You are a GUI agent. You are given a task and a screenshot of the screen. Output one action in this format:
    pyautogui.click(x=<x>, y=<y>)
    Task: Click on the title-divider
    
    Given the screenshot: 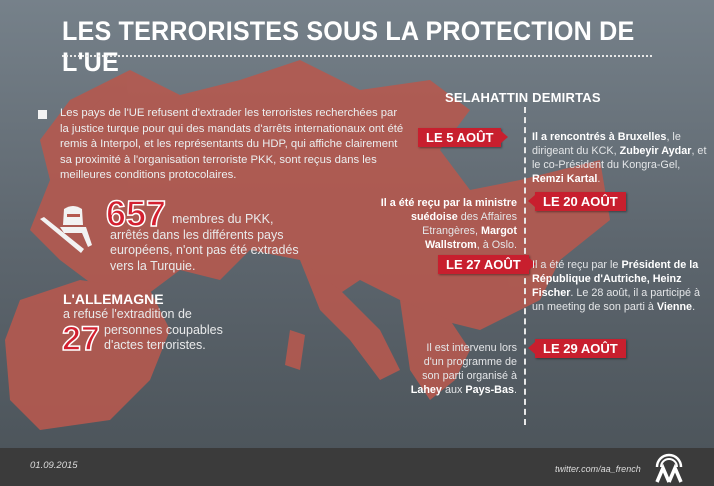 What is the action you would take?
    pyautogui.click(x=357, y=56)
    